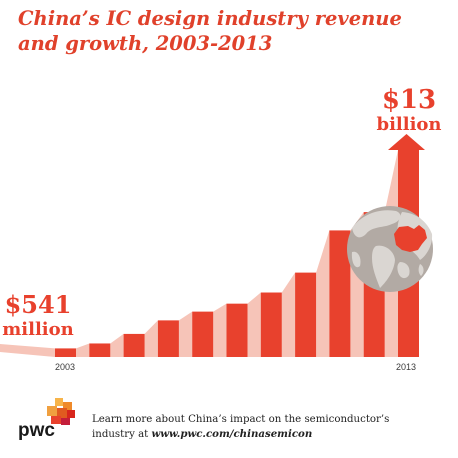 This screenshot has width=458, height=458. I want to click on footer-link: www.pwc.com/chinasemicon, so click(232, 434).